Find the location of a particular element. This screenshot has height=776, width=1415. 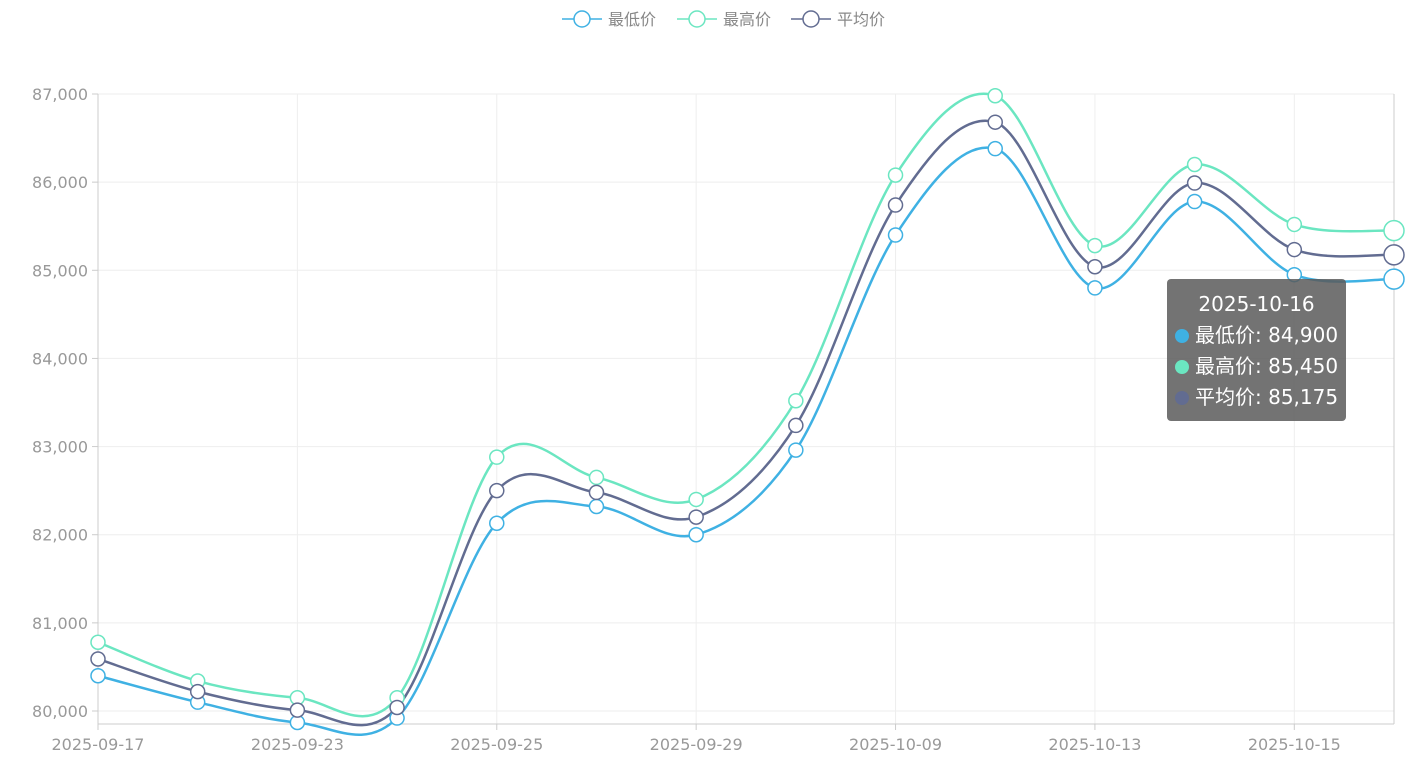

x-tick-label: 2025-10-15 is located at coordinates (1294, 744).